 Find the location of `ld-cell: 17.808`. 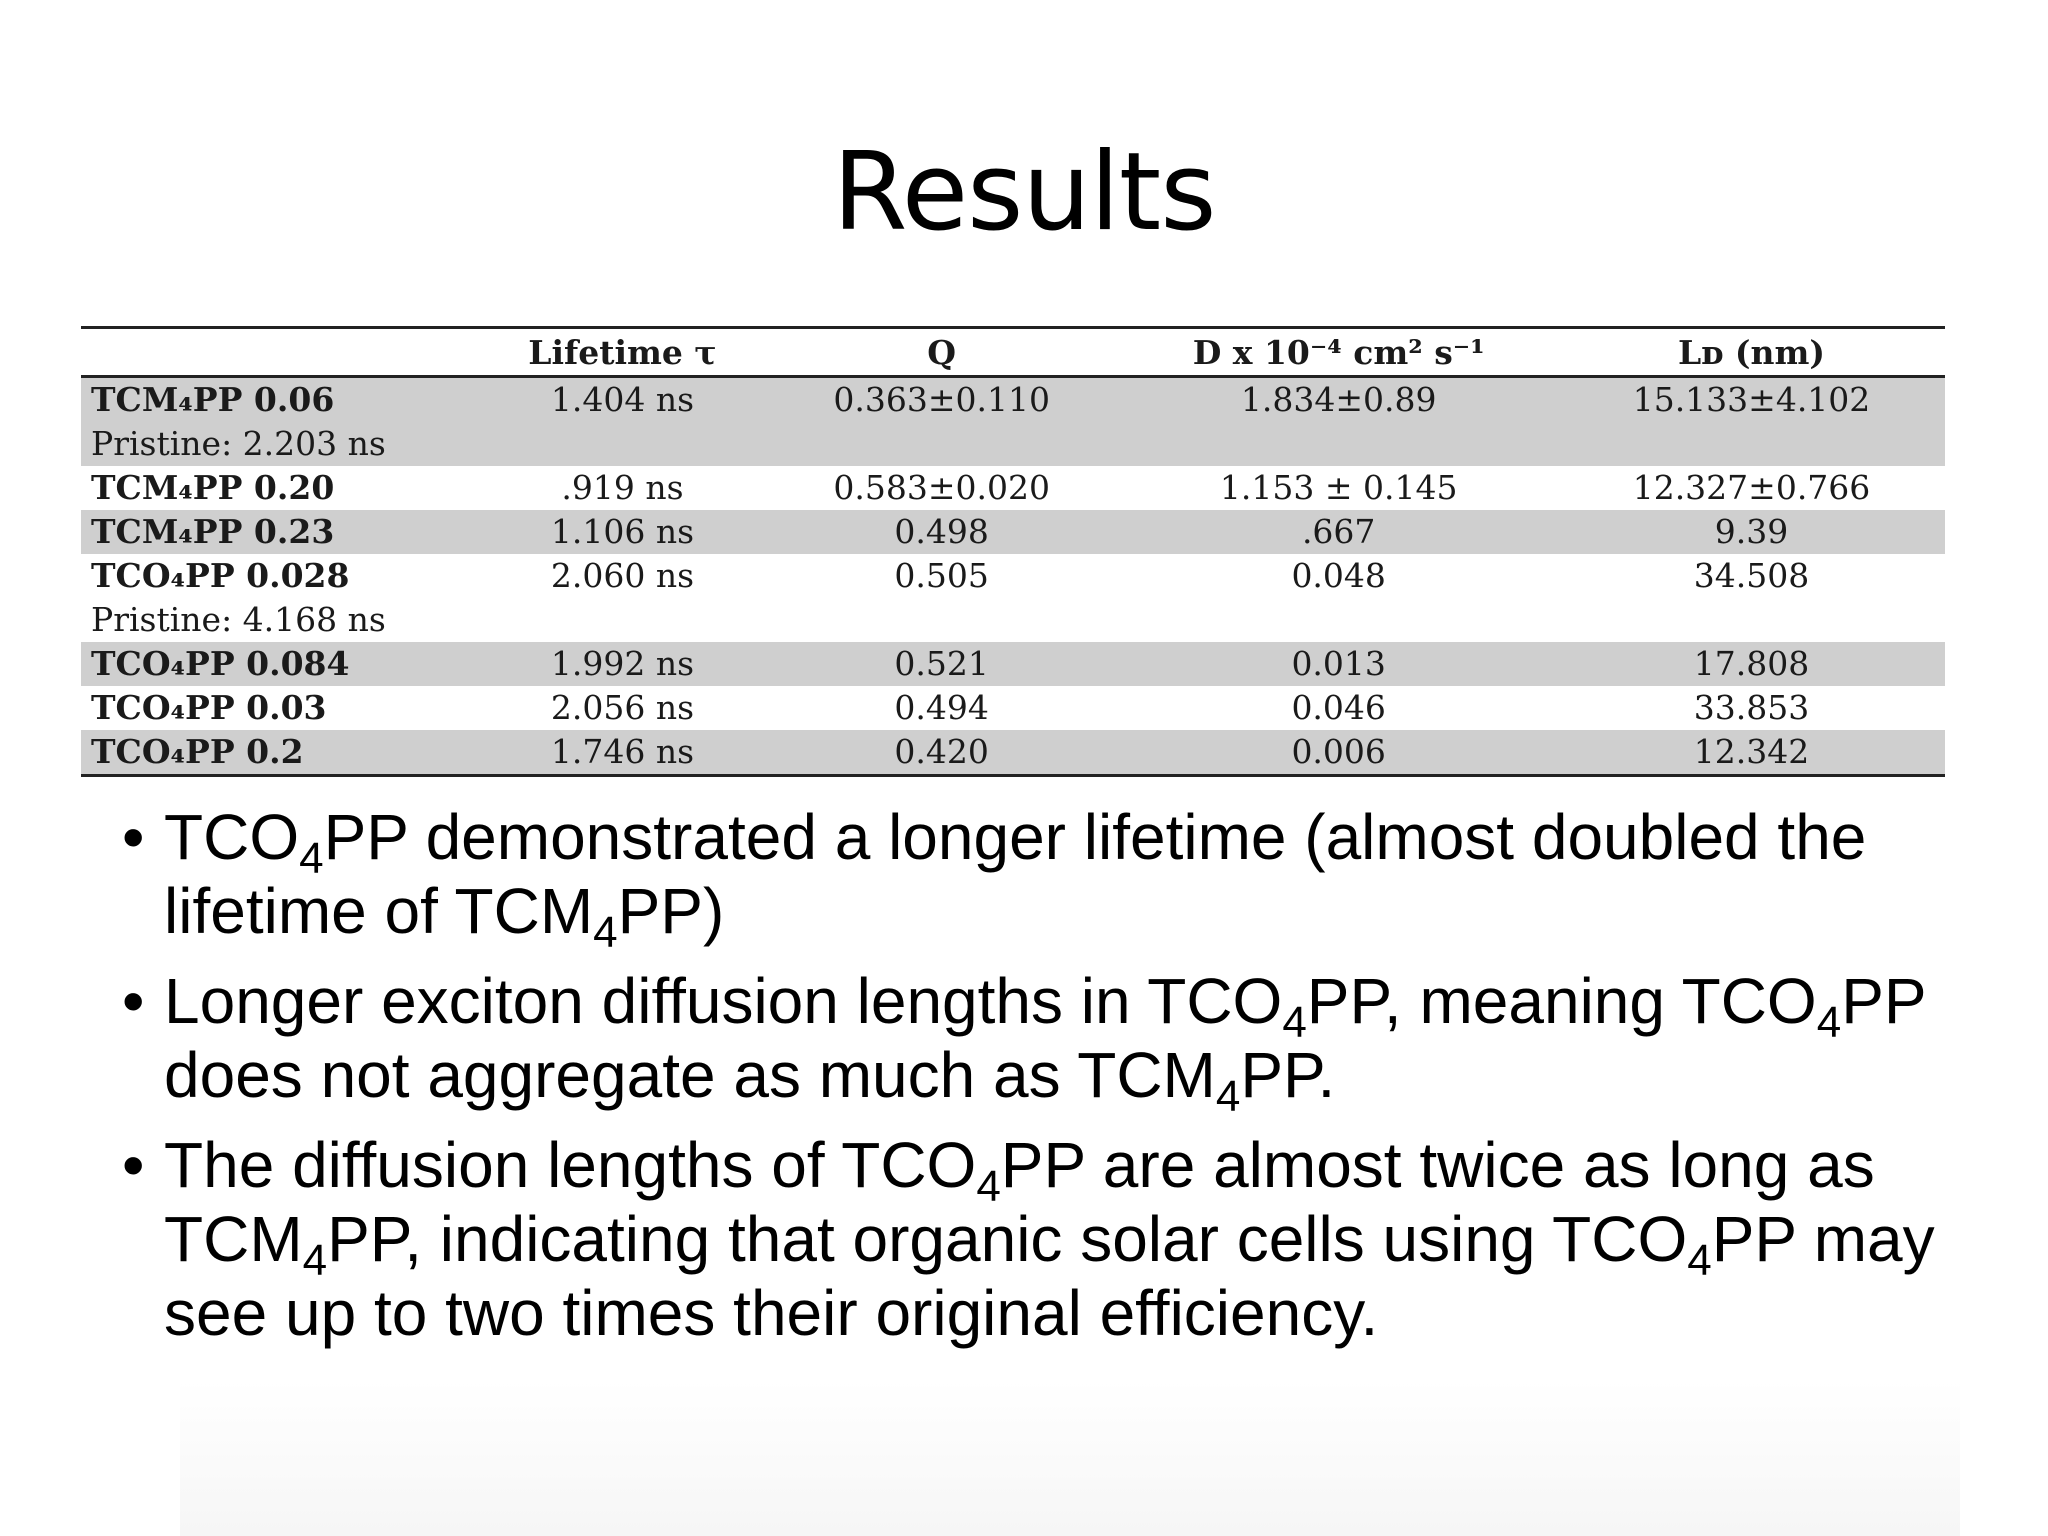

ld-cell: 17.808 is located at coordinates (1751, 664).